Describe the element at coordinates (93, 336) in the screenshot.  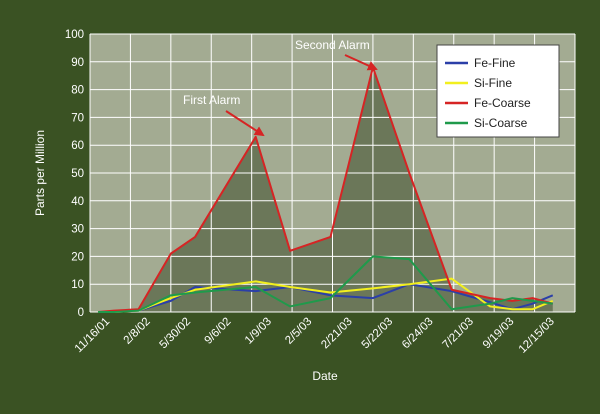
I see `x-tick-label: 11/16/01` at that location.